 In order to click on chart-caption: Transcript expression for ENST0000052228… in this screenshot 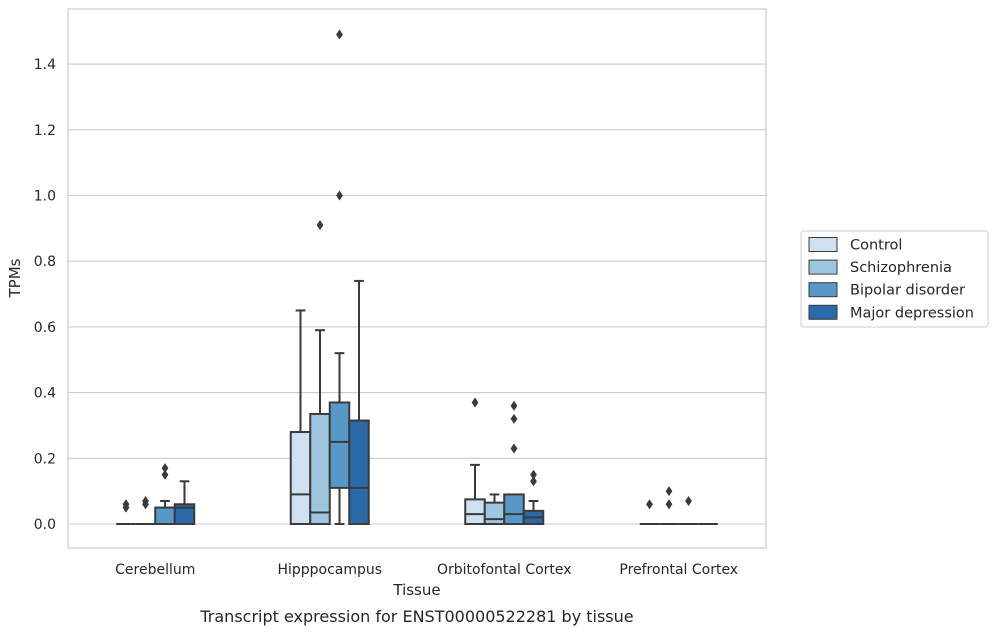, I will do `click(416, 616)`.